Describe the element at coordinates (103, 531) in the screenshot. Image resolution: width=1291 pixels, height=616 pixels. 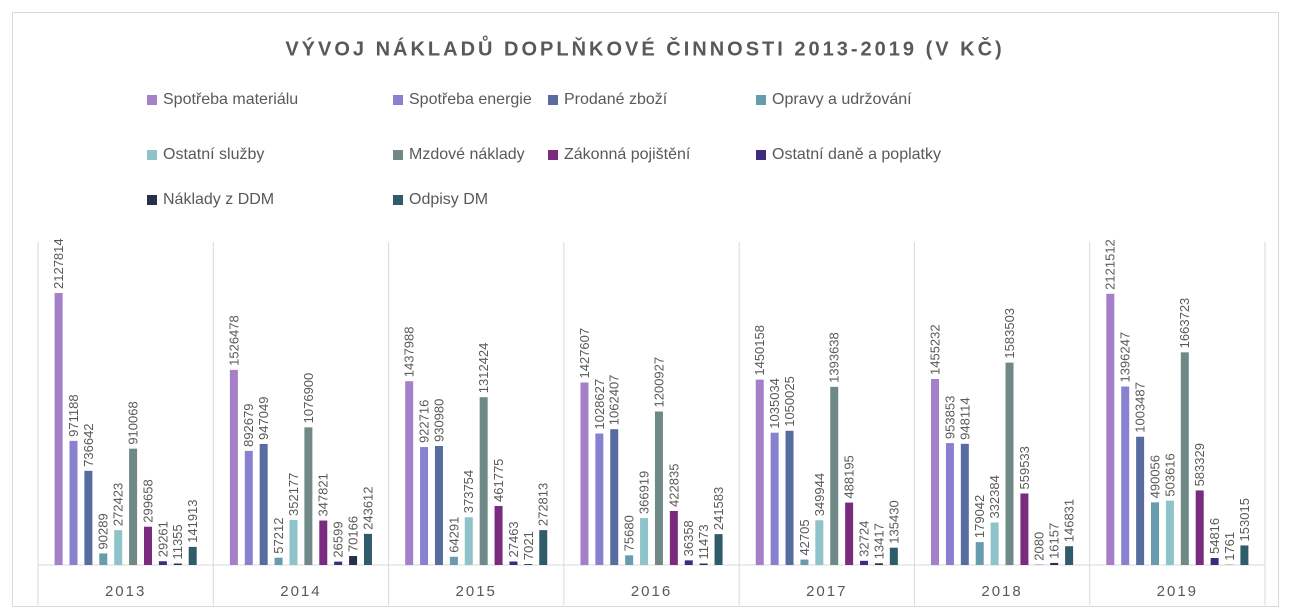
I see `data-label: 90289` at that location.